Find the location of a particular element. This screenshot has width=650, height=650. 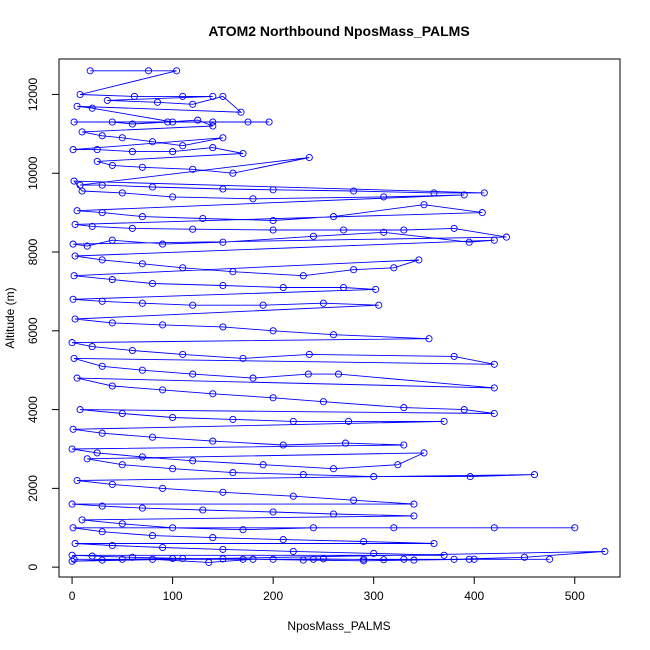

x-tick-label: 200 is located at coordinates (273, 596).